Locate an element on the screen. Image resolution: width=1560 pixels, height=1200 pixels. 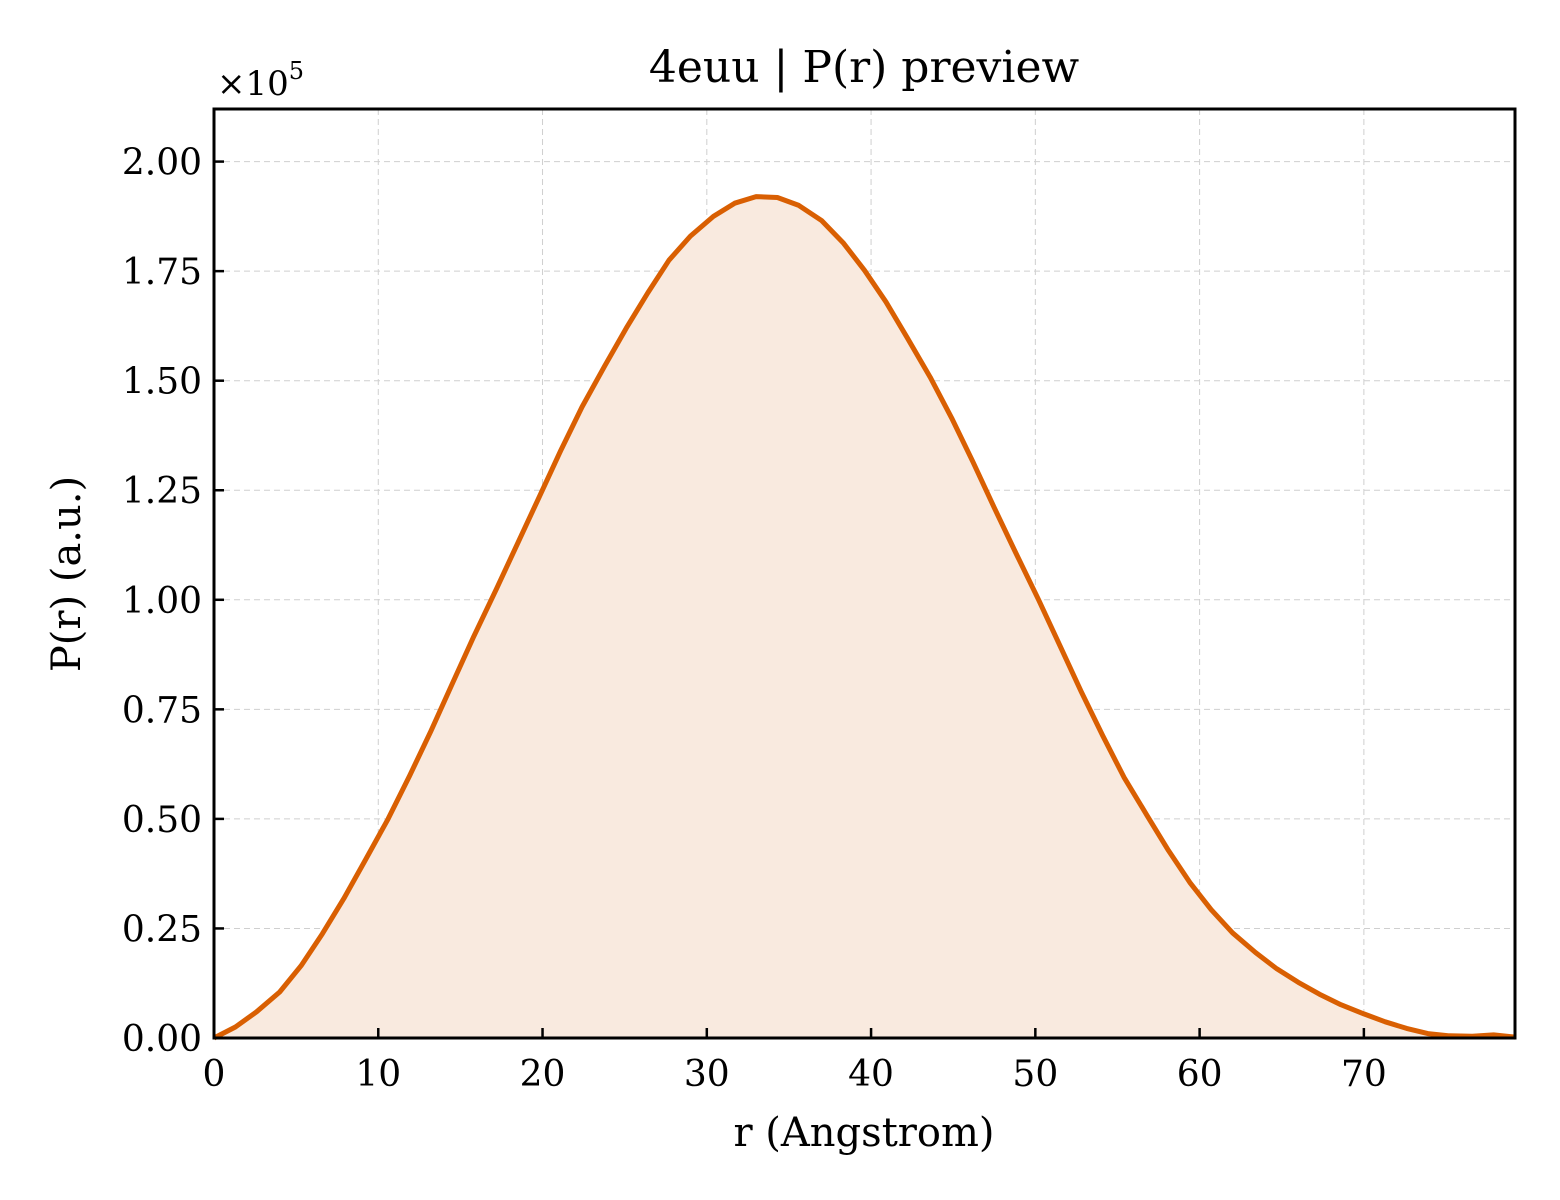
x-tick-label: 70 is located at coordinates (1364, 1074).